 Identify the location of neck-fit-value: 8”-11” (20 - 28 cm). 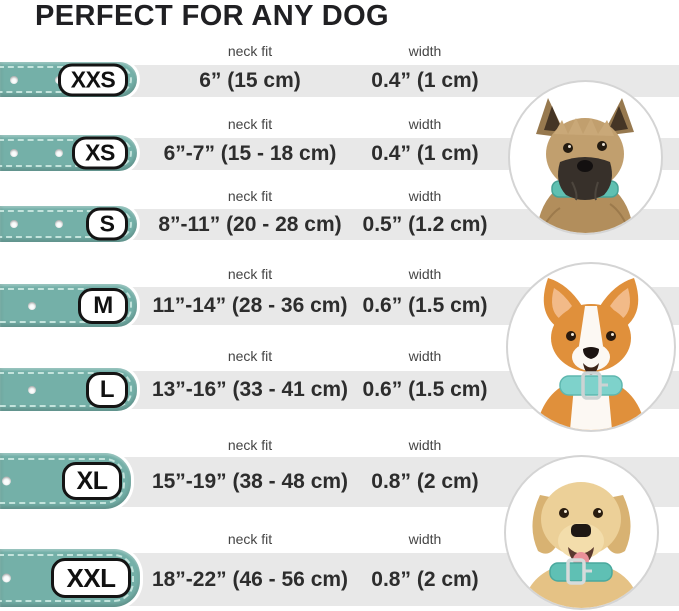
(250, 224).